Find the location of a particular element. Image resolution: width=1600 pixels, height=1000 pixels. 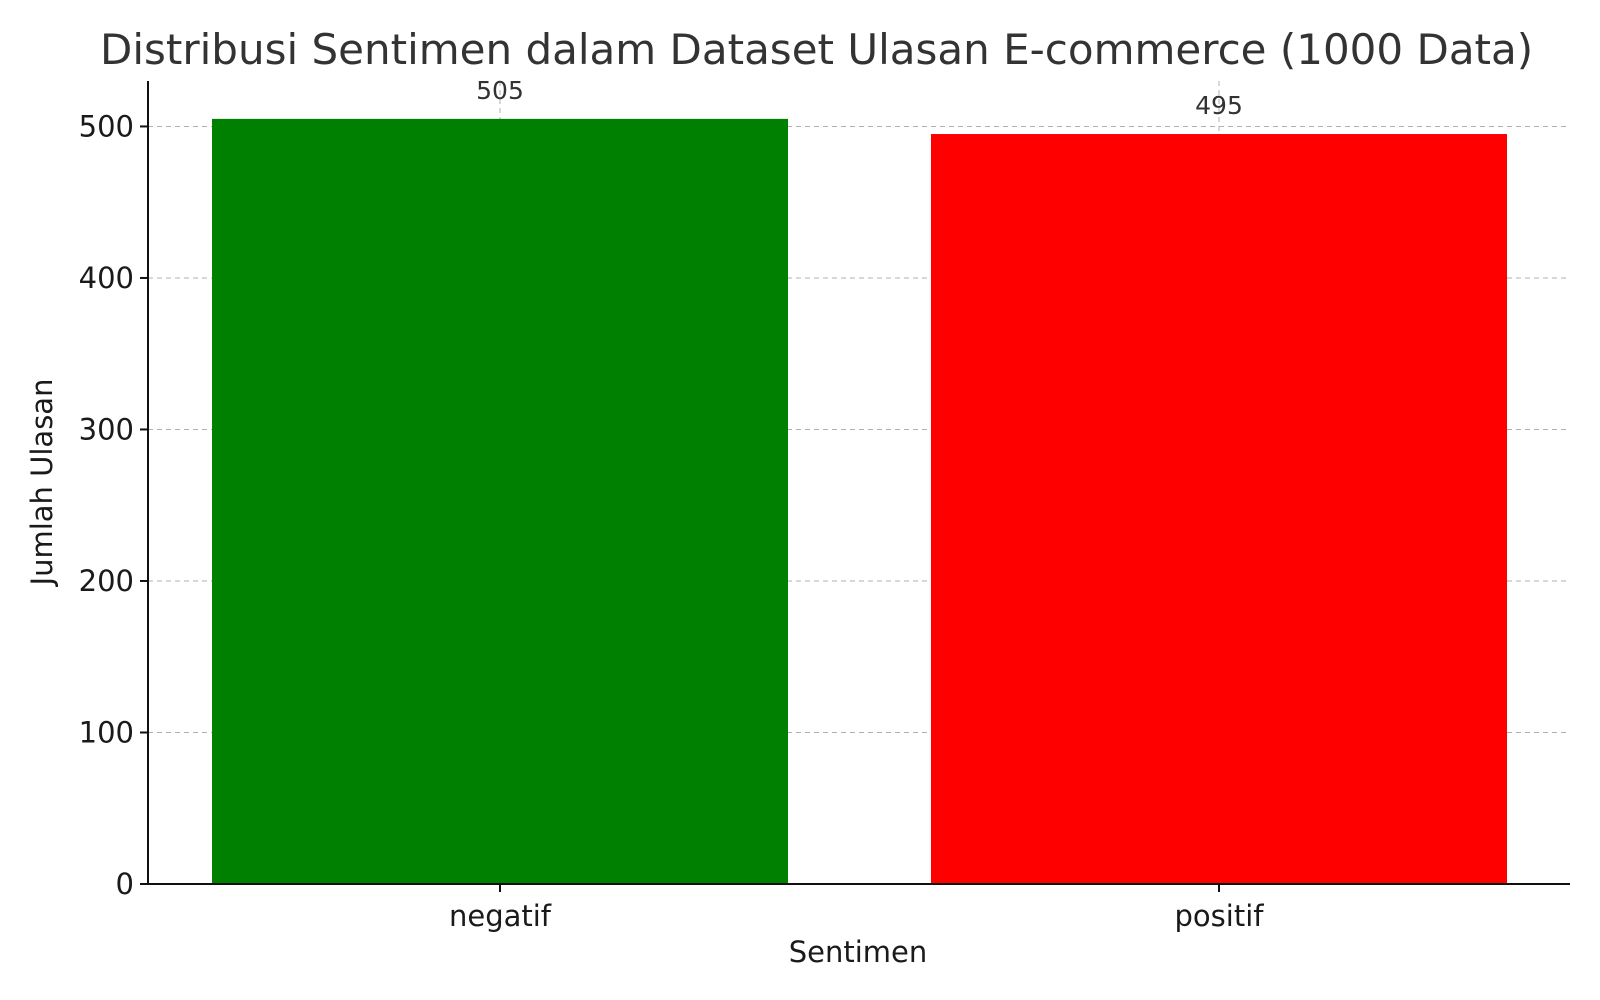

y-axis-label: Jumlah Ulasan is located at coordinates (42, 483).